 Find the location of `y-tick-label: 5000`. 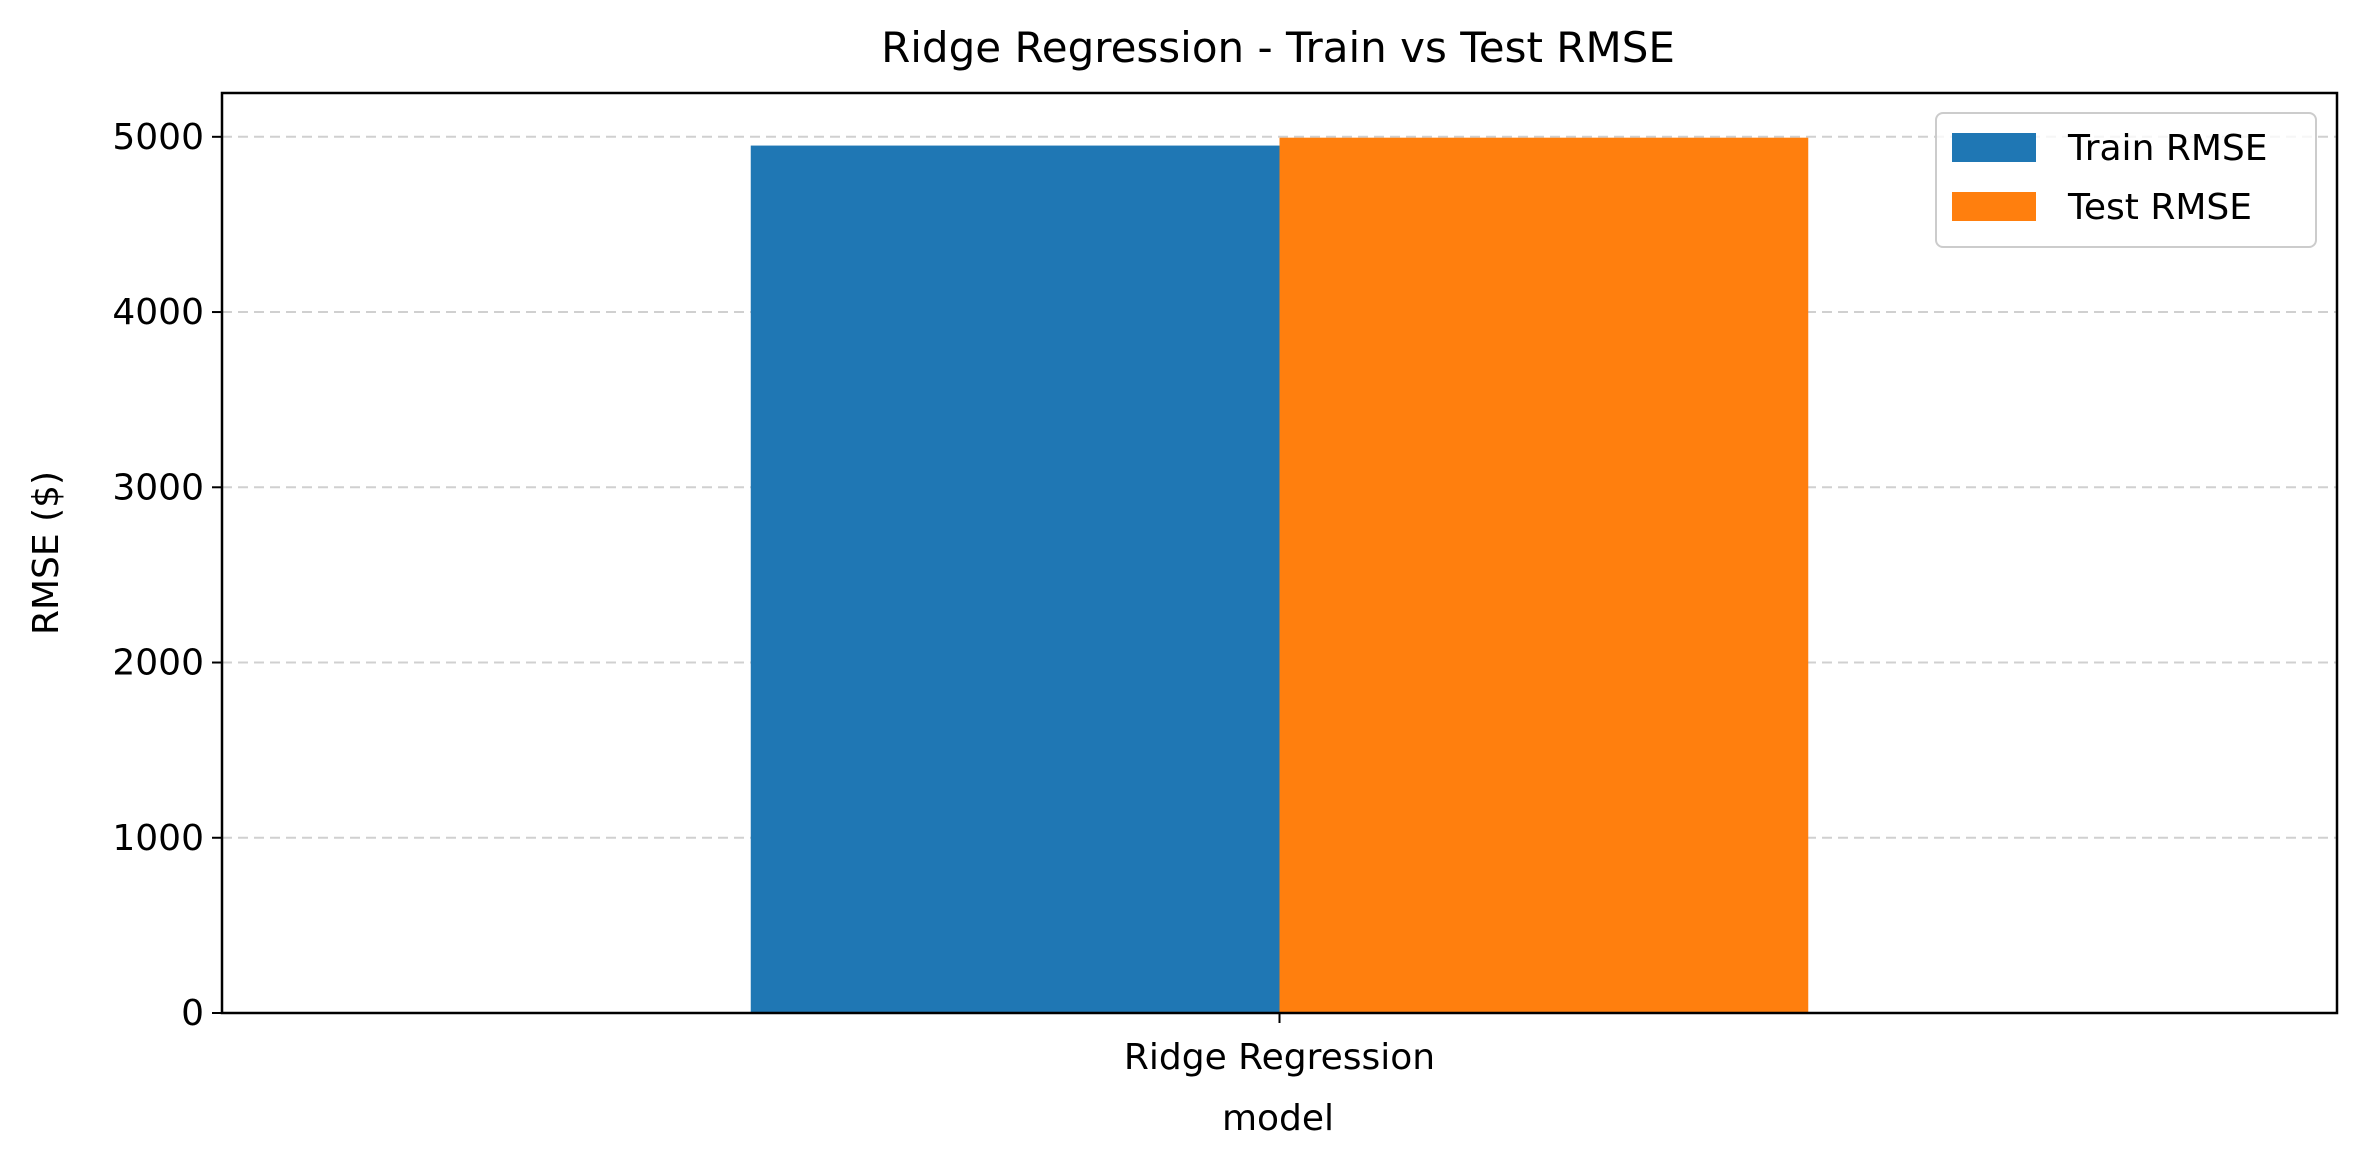

y-tick-label: 5000 is located at coordinates (158, 137).